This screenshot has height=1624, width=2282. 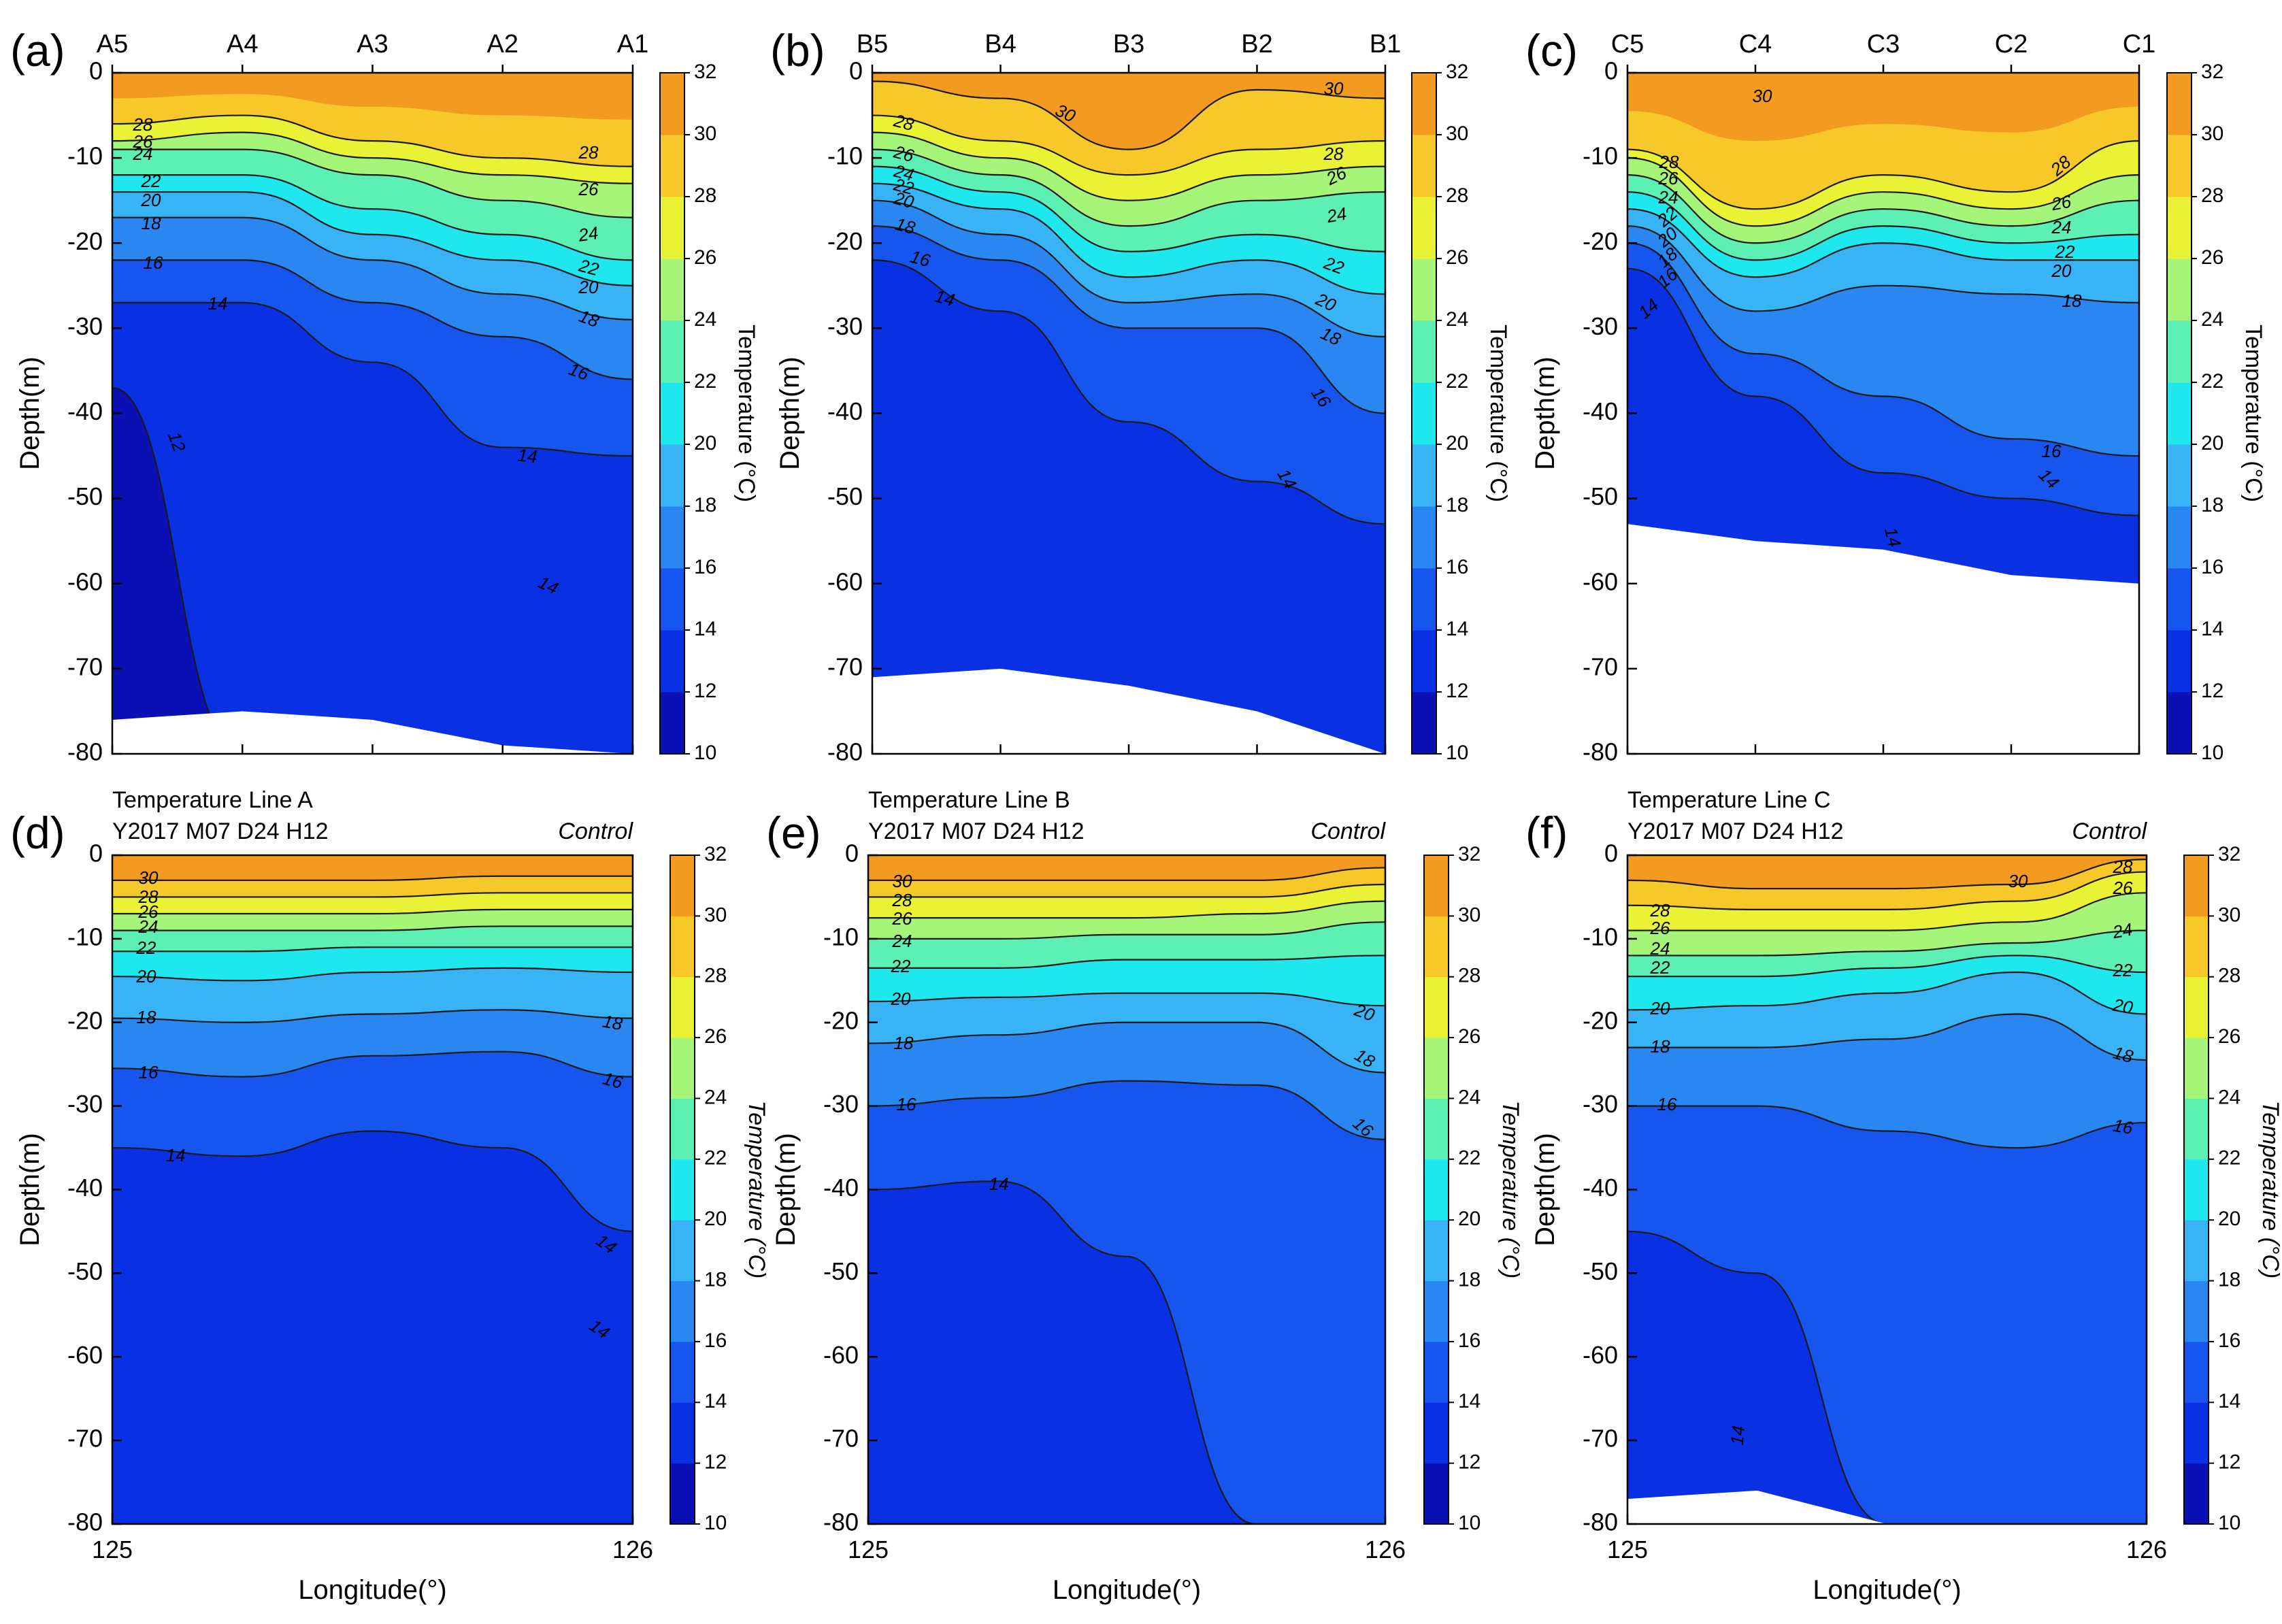 What do you see at coordinates (242, 44) in the screenshot?
I see `station-label: A4` at bounding box center [242, 44].